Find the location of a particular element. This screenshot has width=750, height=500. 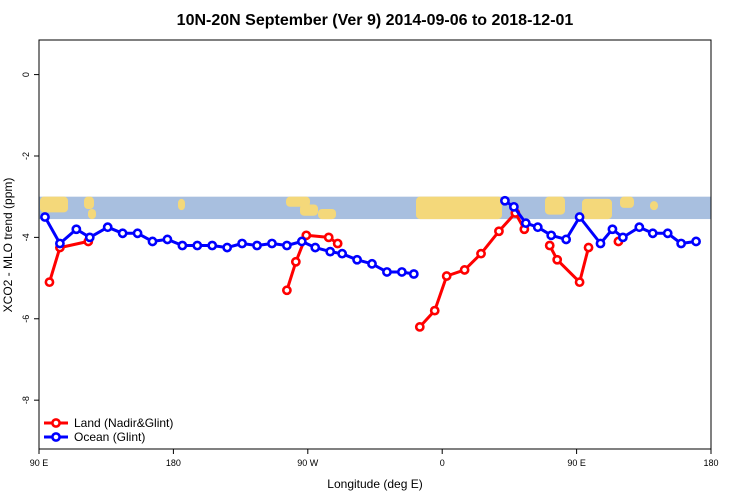

legend: Land (Nadir&Glint)Ocean (Glint) is located at coordinates (108, 430).